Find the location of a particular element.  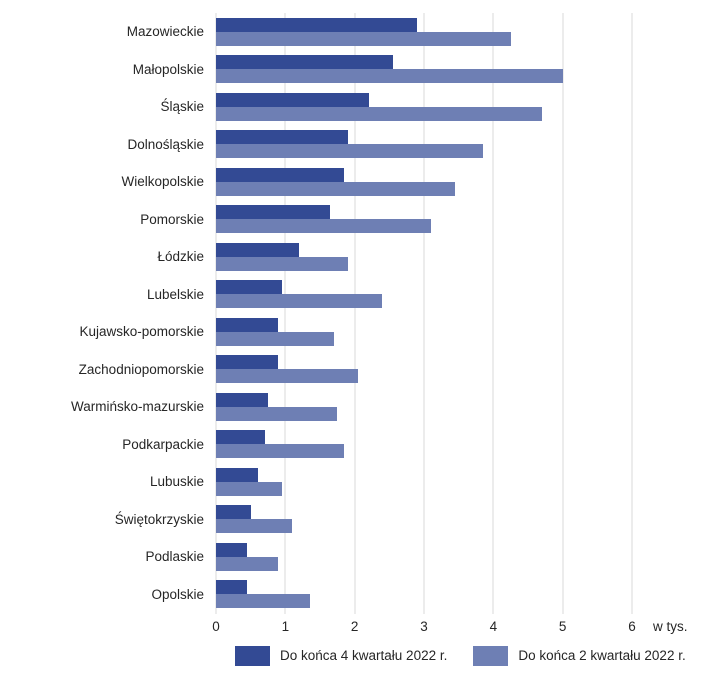

legend-item-q2: Do końca 2 kwartału 2022 r. is located at coordinates (579, 656).